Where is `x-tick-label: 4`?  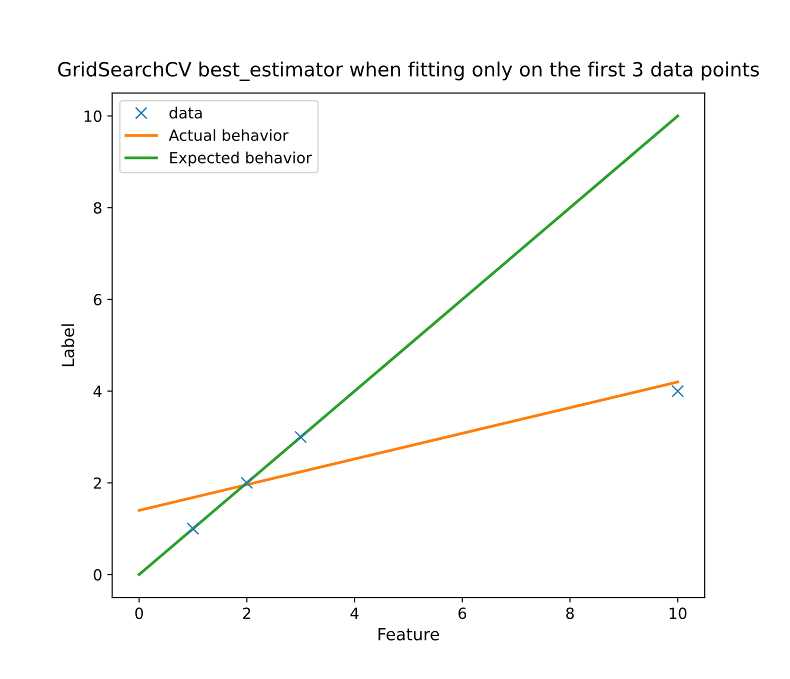 x-tick-label: 4 is located at coordinates (354, 613).